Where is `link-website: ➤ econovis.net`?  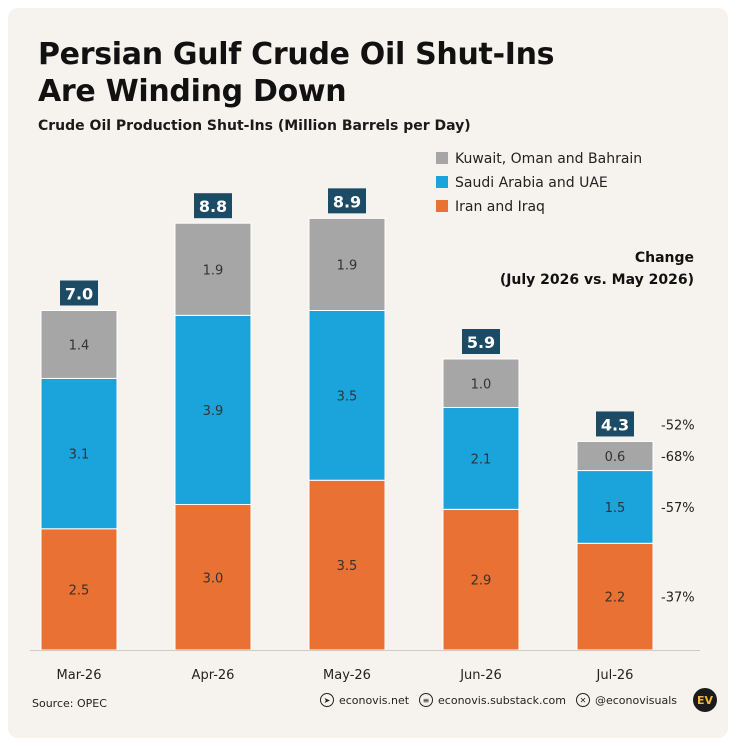
link-website: ➤ econovis.net is located at coordinates (364, 700).